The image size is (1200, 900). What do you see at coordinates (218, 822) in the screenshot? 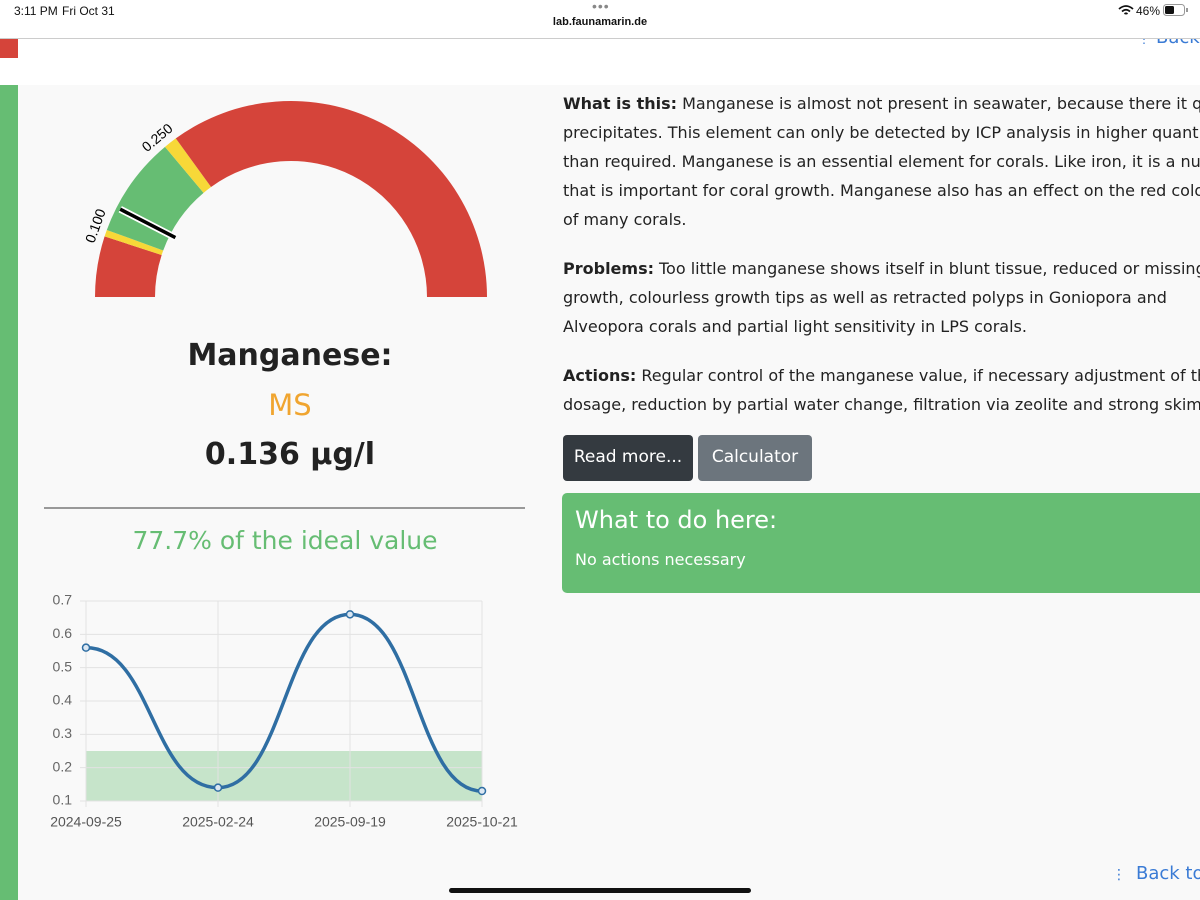
I see `x-tick-label: 2025-02-24` at bounding box center [218, 822].